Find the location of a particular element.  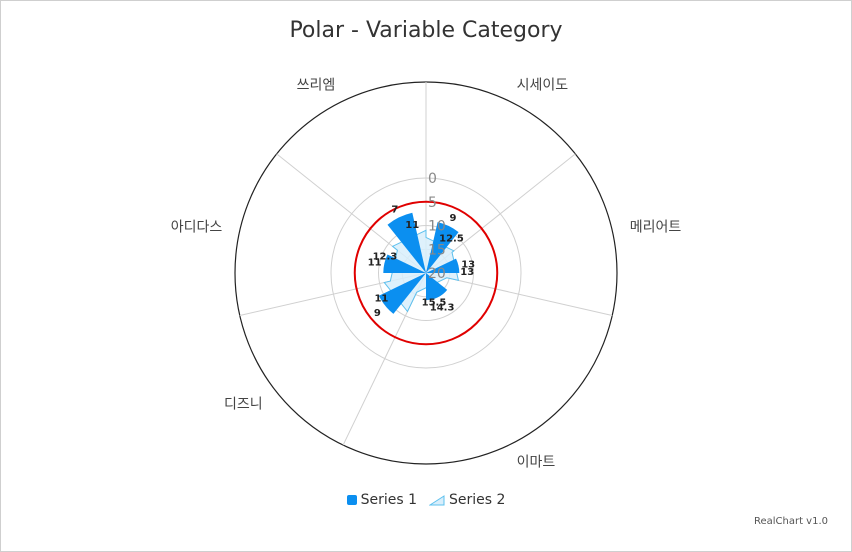

legend-label-series-1: Series 1 is located at coordinates (388, 500).